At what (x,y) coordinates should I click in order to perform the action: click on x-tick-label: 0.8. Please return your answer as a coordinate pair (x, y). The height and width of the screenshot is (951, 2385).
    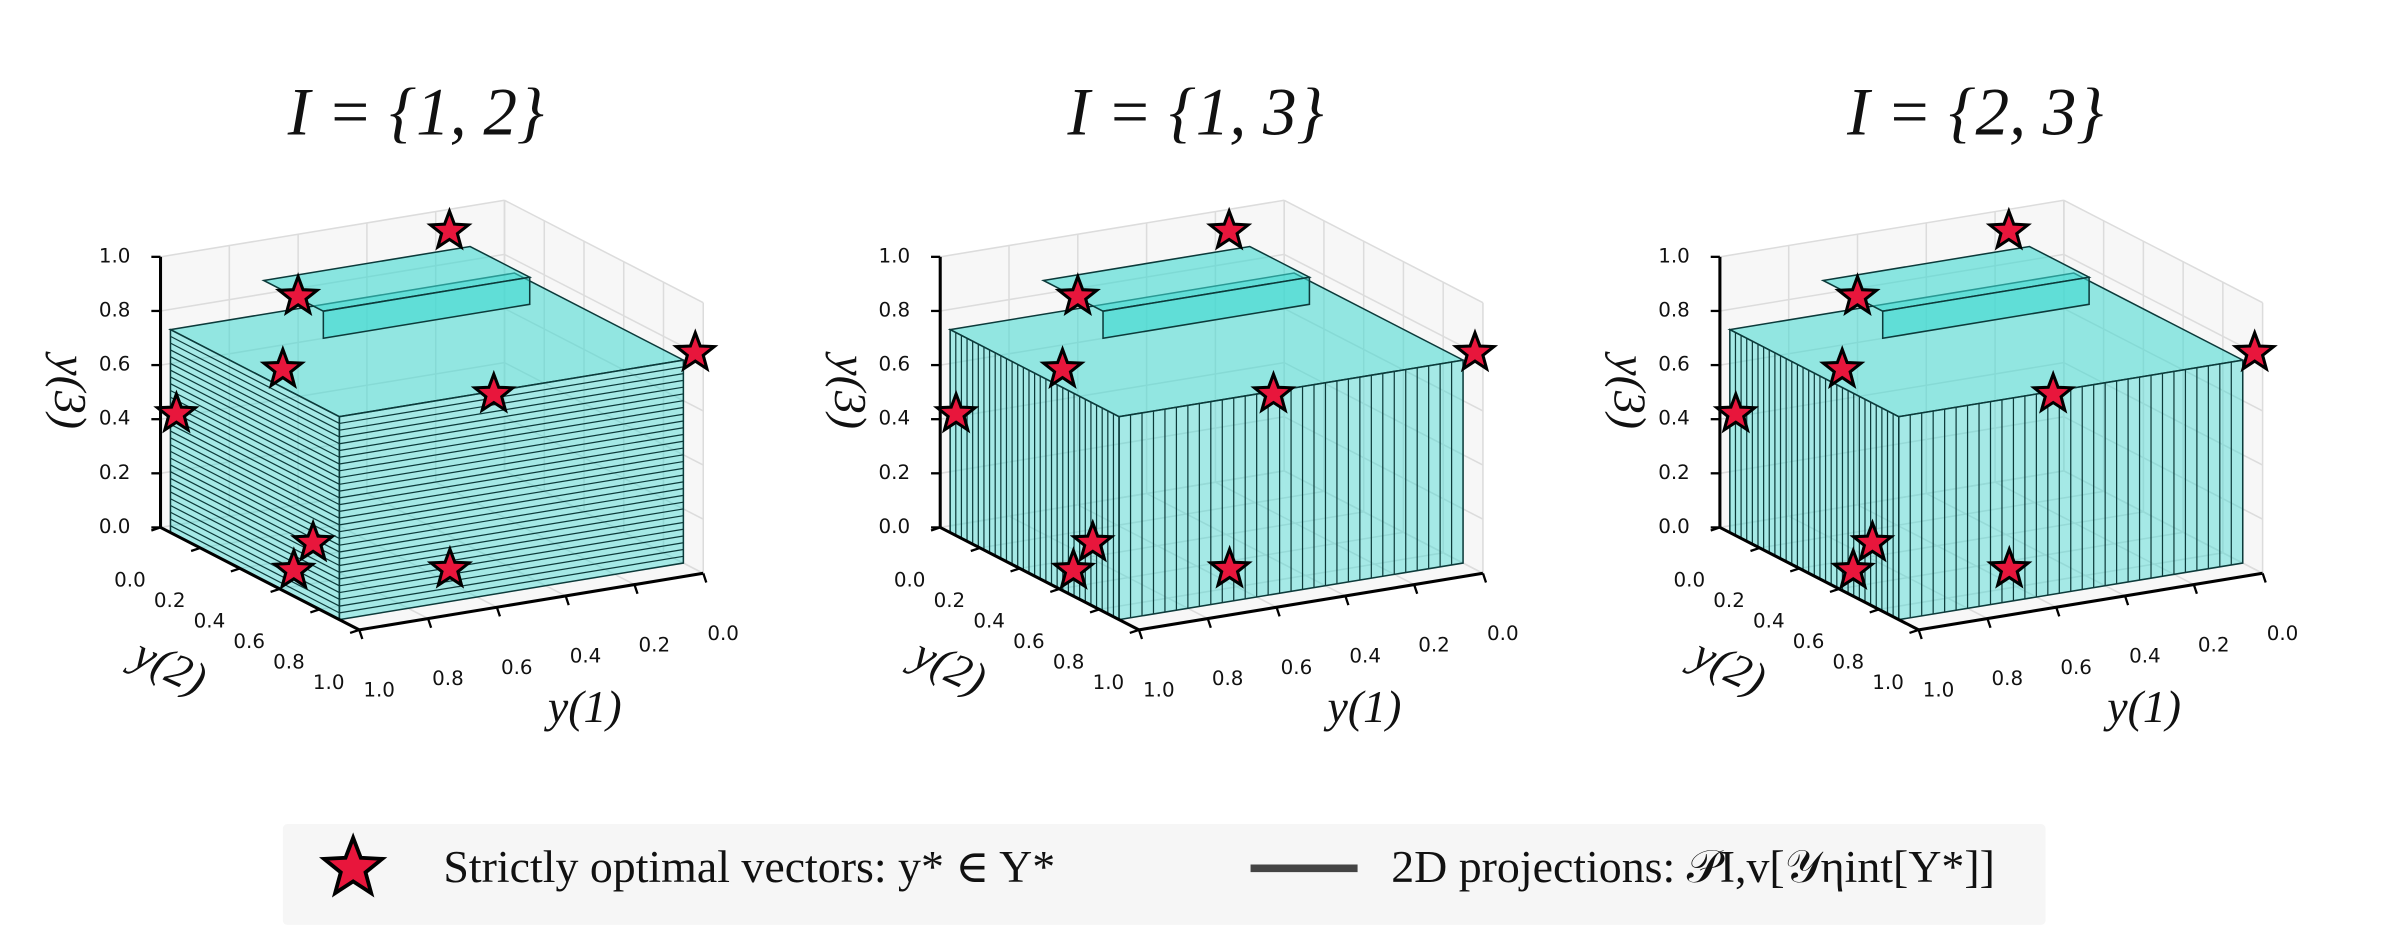
    Looking at the image, I should click on (448, 678).